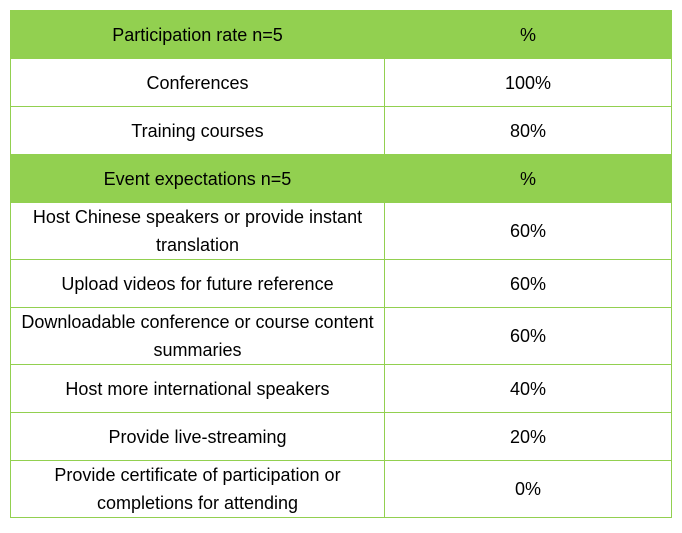  Describe the element at coordinates (528, 489) in the screenshot. I see `row-value: 0%` at that location.